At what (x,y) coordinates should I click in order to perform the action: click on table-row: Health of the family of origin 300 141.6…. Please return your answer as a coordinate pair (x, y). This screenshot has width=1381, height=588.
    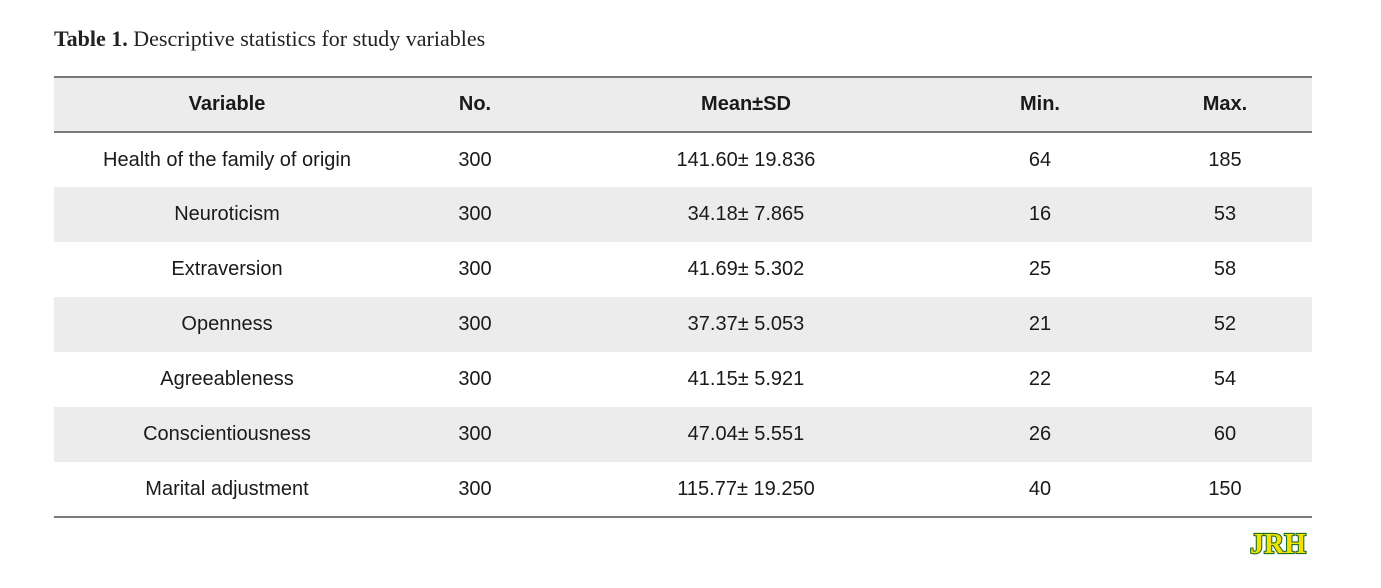
    Looking at the image, I should click on (683, 159).